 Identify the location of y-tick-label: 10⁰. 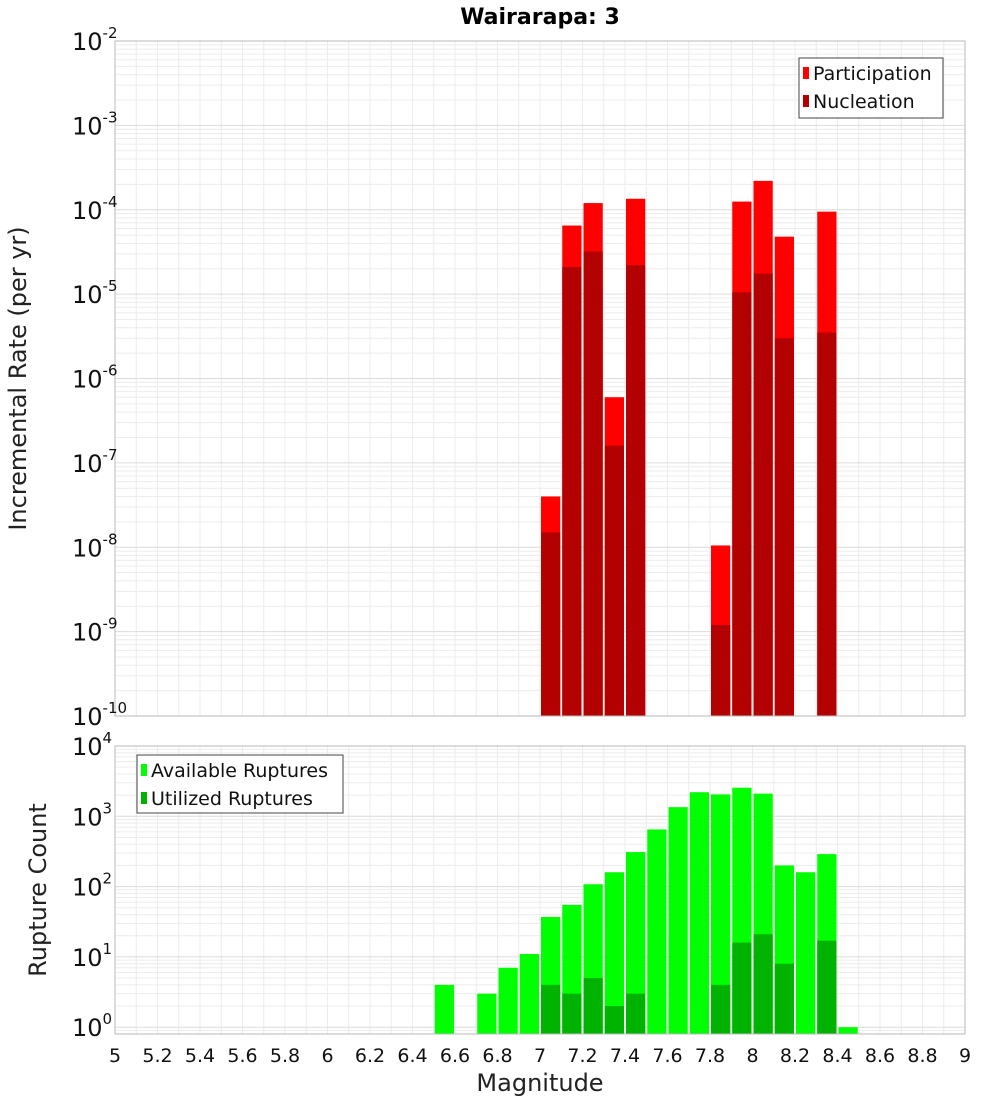
(92, 1026).